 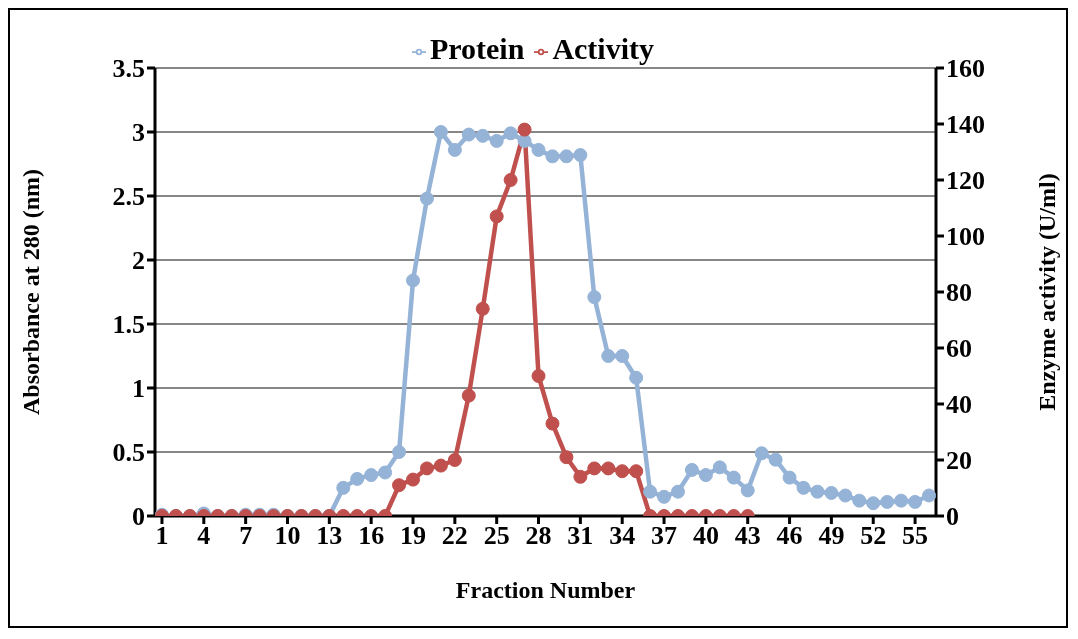 I want to click on y2-tick-label: 80, so click(x=959, y=293).